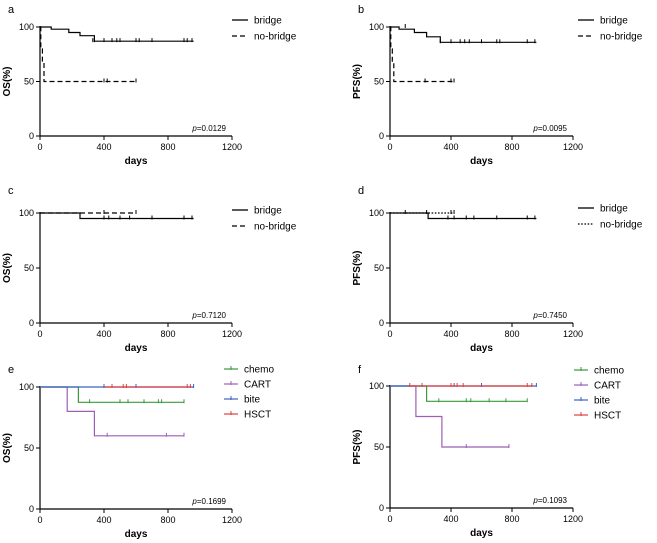 This screenshot has width=657, height=543. Describe the element at coordinates (459, 393) in the screenshot. I see `survival-line-chemo` at that location.